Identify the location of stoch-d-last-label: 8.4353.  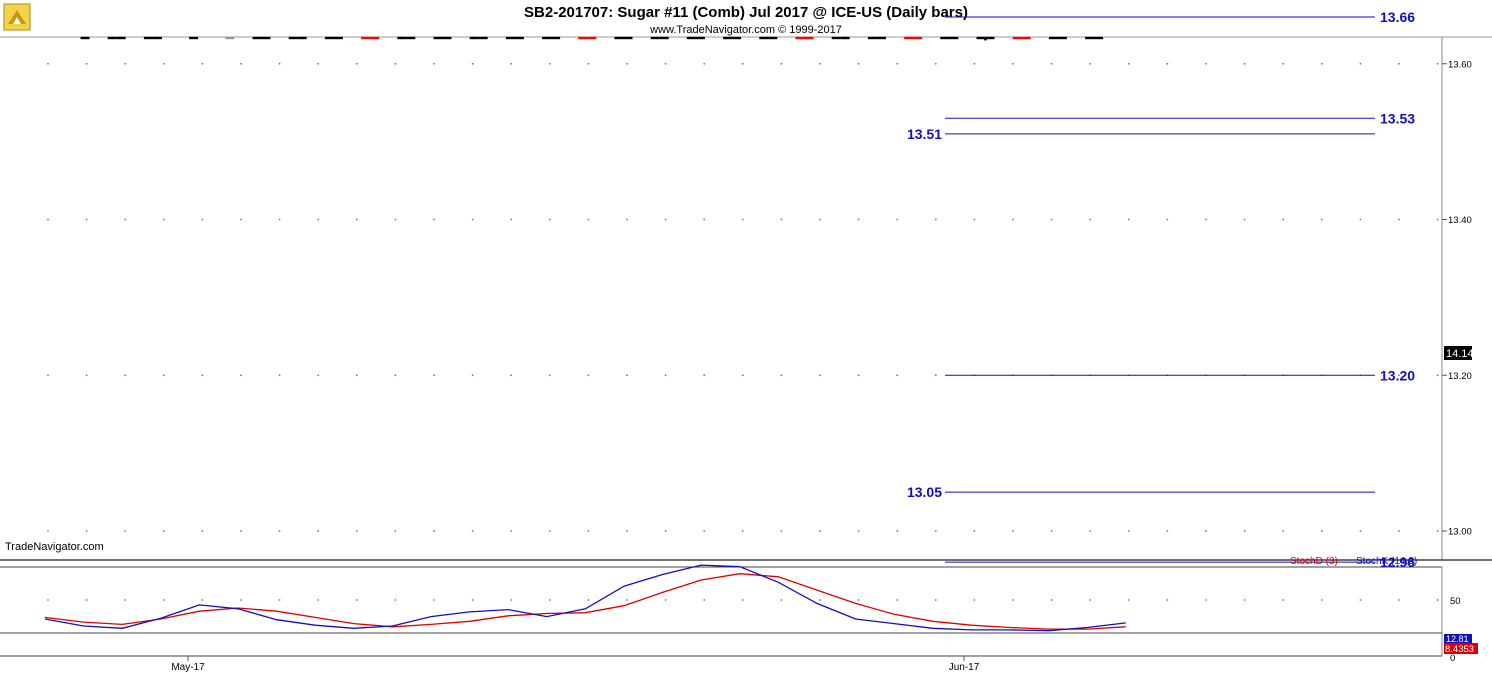
(1459, 649).